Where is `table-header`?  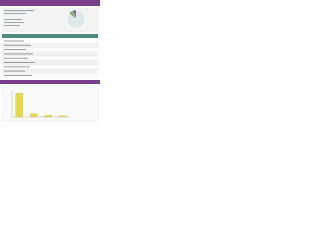
table-header is located at coordinates (50, 36).